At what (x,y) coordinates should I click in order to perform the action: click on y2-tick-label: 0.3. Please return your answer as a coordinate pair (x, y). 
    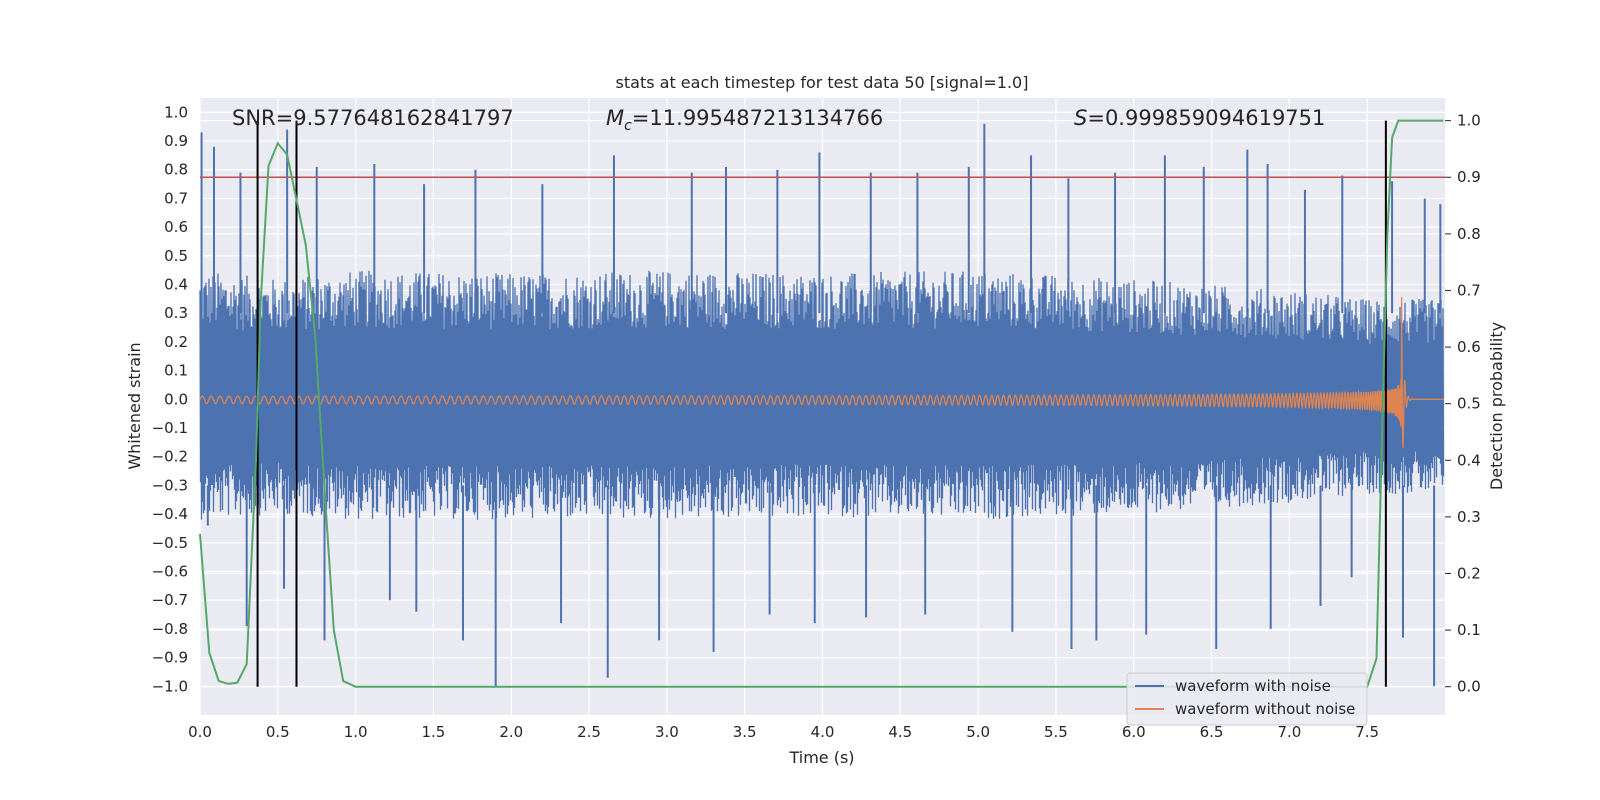
    Looking at the image, I should click on (1469, 517).